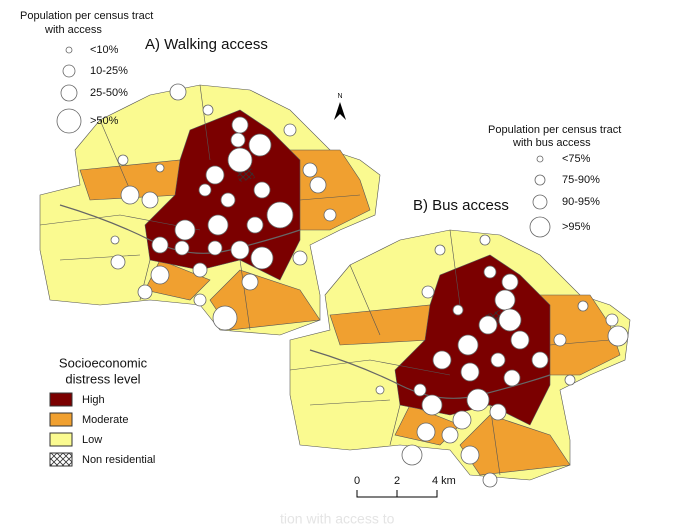 This screenshot has height=529, width=685. I want to click on legend-label: 90-95%, so click(581, 202).